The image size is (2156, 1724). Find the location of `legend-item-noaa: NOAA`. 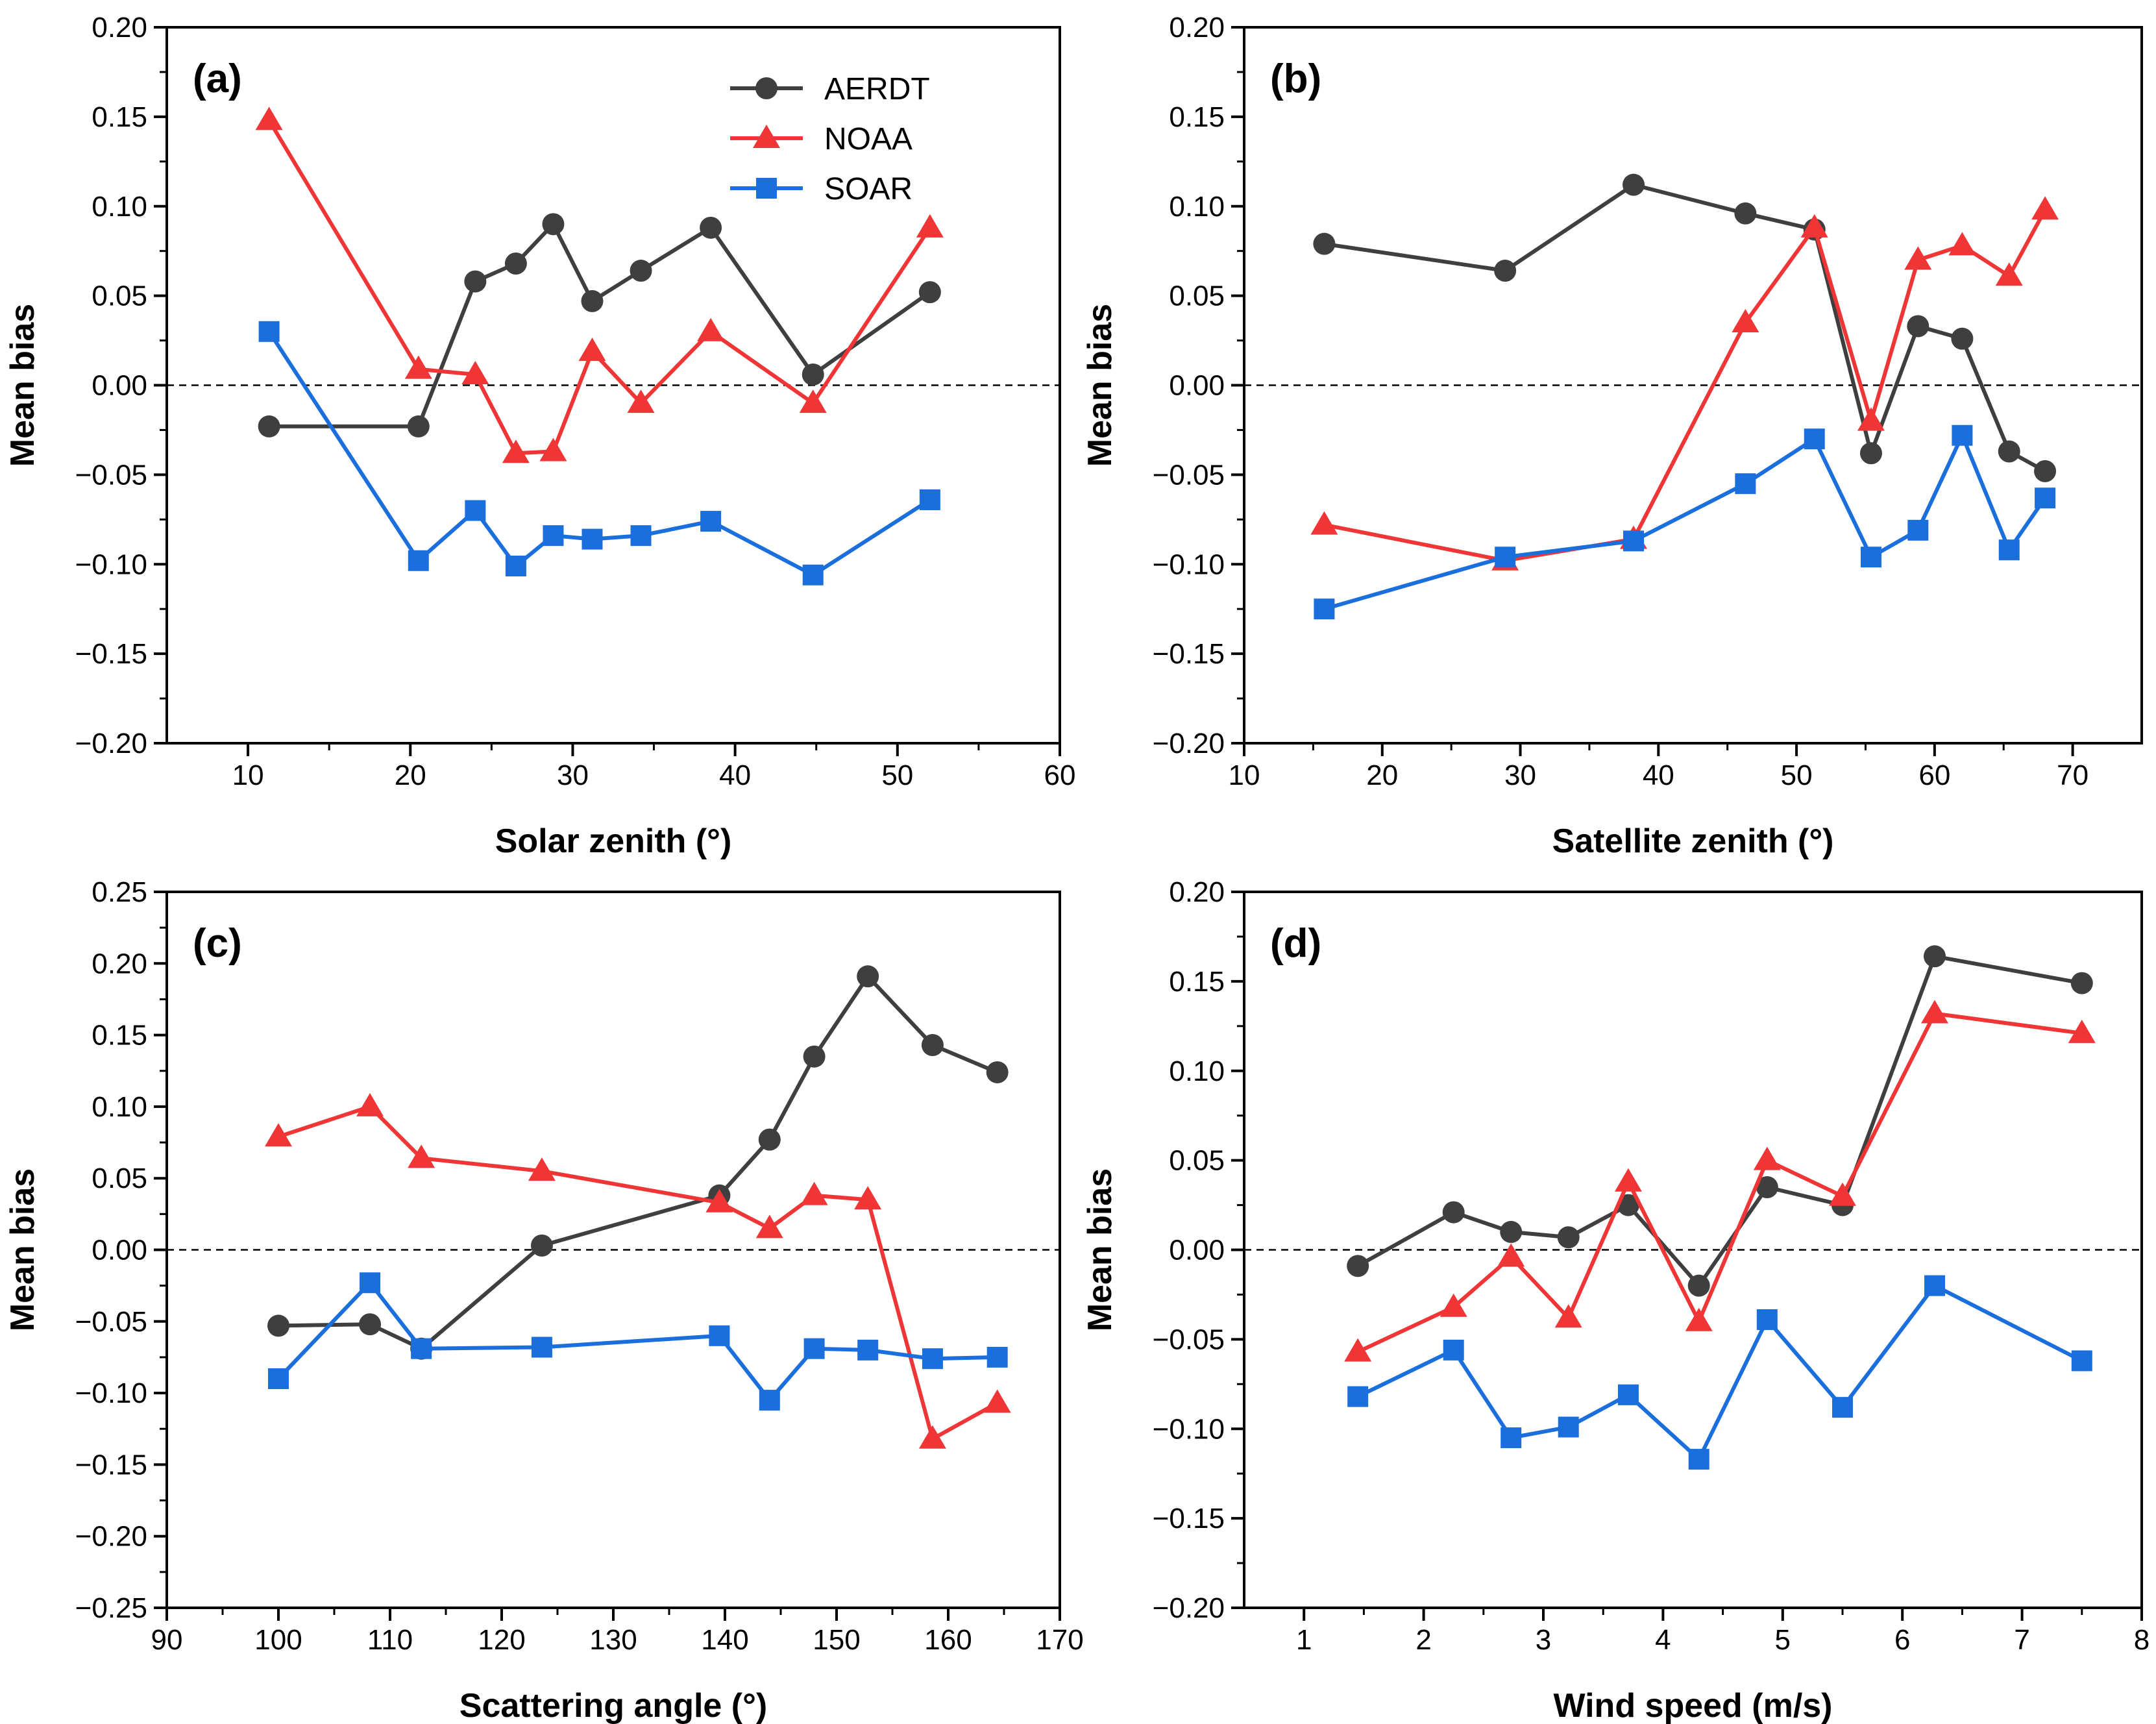

legend-item-noaa: NOAA is located at coordinates (821, 139).